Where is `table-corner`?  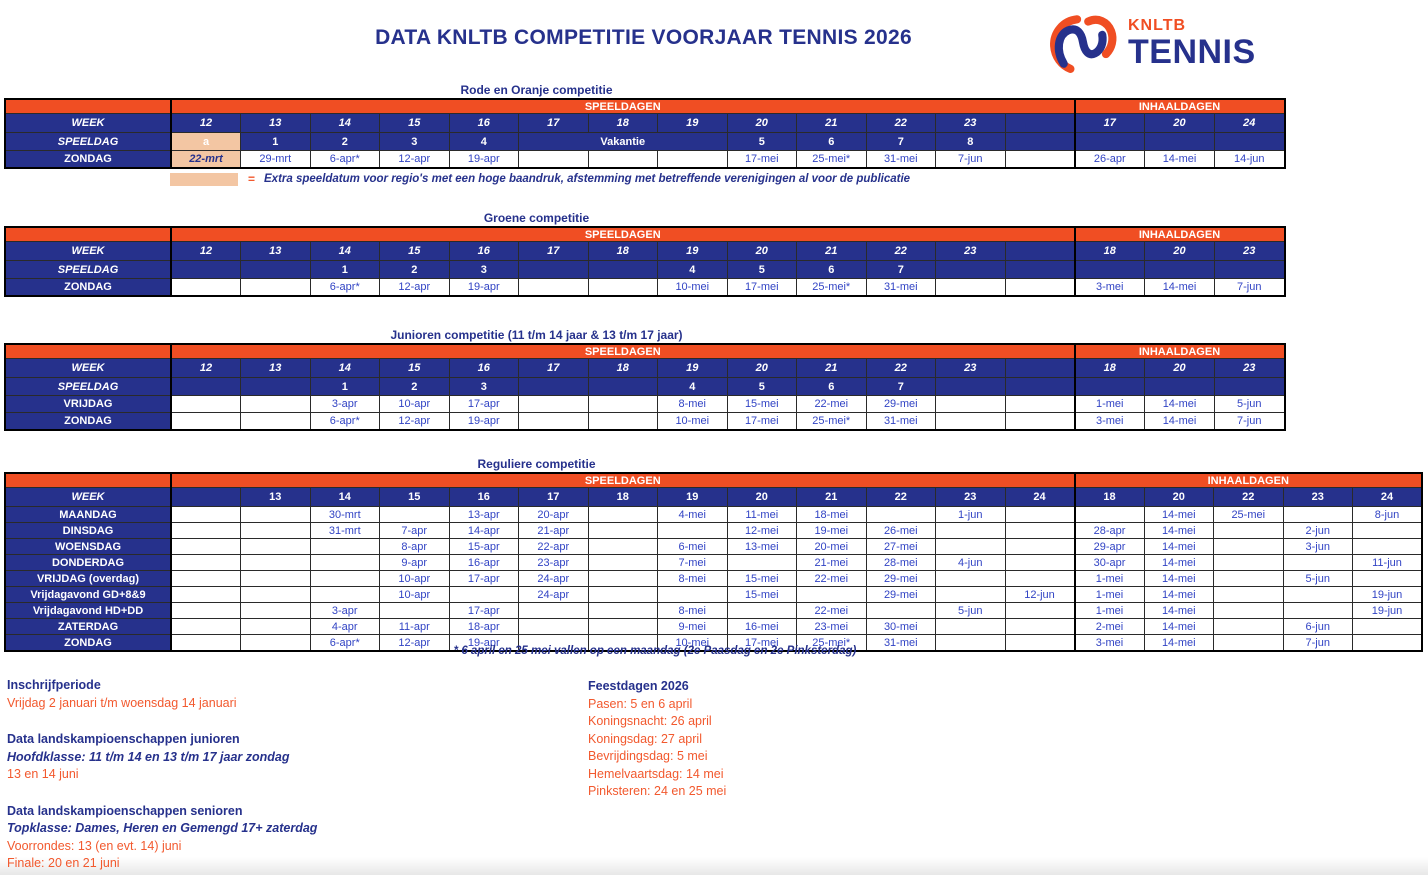 table-corner is located at coordinates (88, 234).